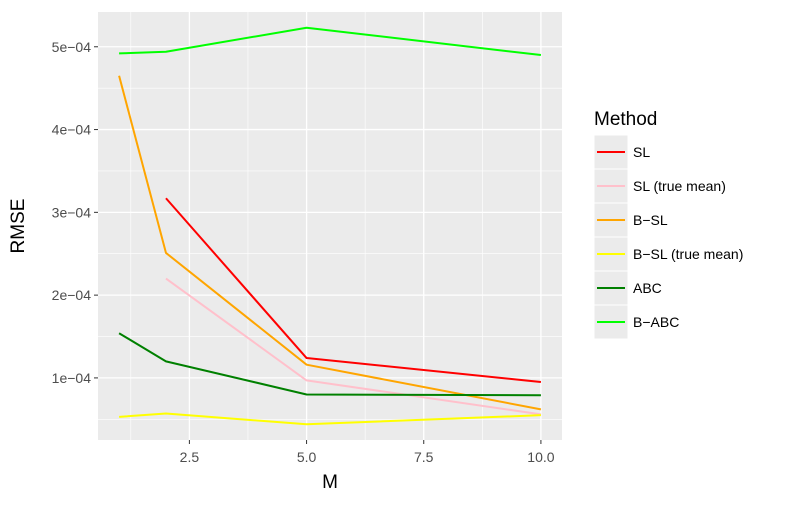 The height and width of the screenshot is (505, 789). What do you see at coordinates (540, 457) in the screenshot?
I see `x-tick-label: 10.0` at bounding box center [540, 457].